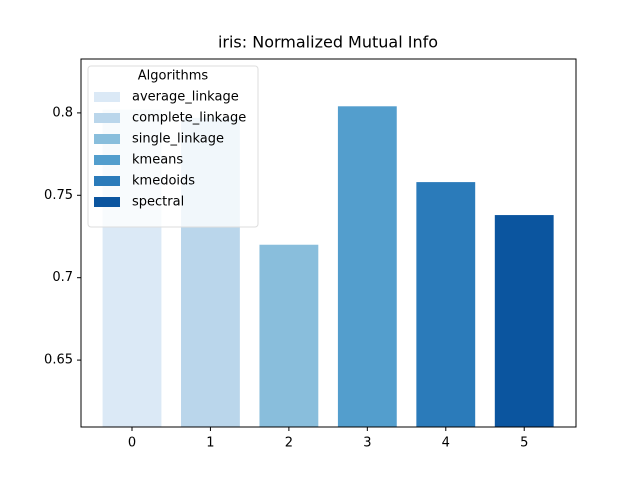  I want to click on x-tick-label: 2, so click(289, 443).